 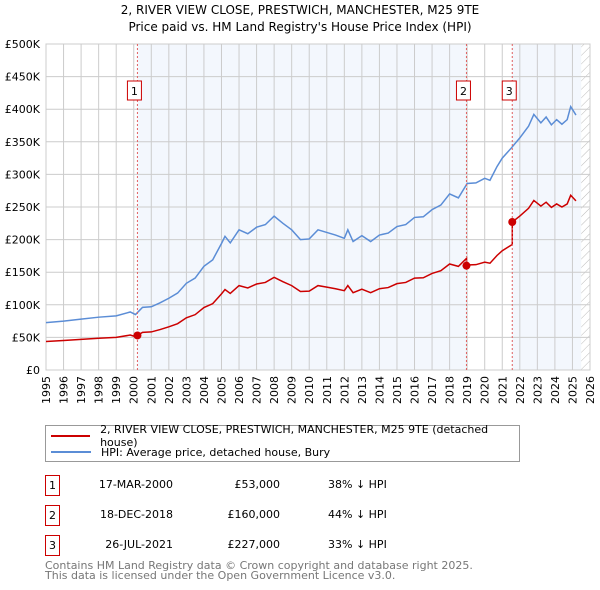 What do you see at coordinates (23, 207) in the screenshot?
I see `y-tick-label: £250K` at bounding box center [23, 207].